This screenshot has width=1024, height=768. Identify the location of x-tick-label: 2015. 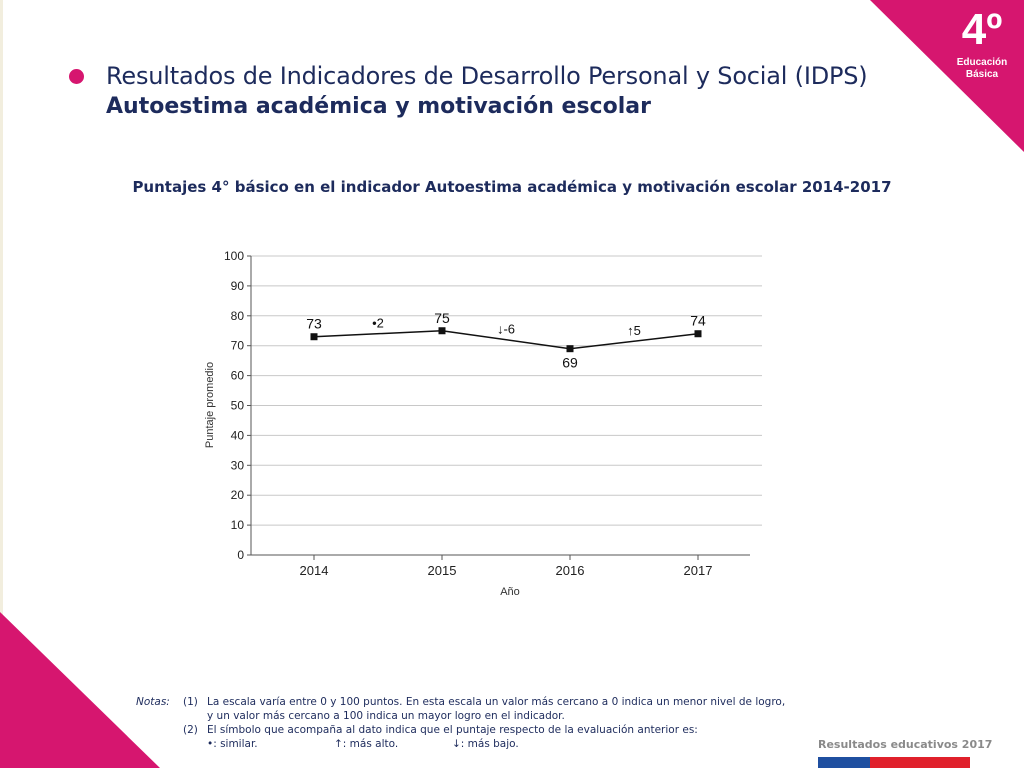
(442, 570).